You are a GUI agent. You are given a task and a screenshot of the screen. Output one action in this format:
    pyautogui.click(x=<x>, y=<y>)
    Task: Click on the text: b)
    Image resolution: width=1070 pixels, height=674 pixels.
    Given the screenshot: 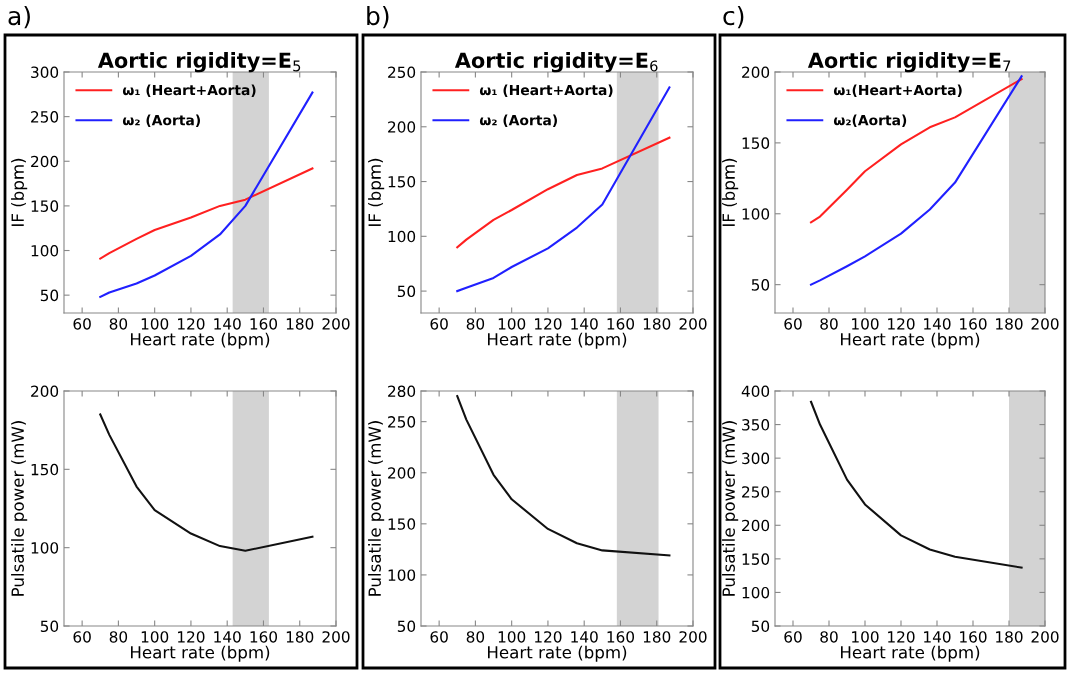 What is the action you would take?
    pyautogui.click(x=378, y=17)
    